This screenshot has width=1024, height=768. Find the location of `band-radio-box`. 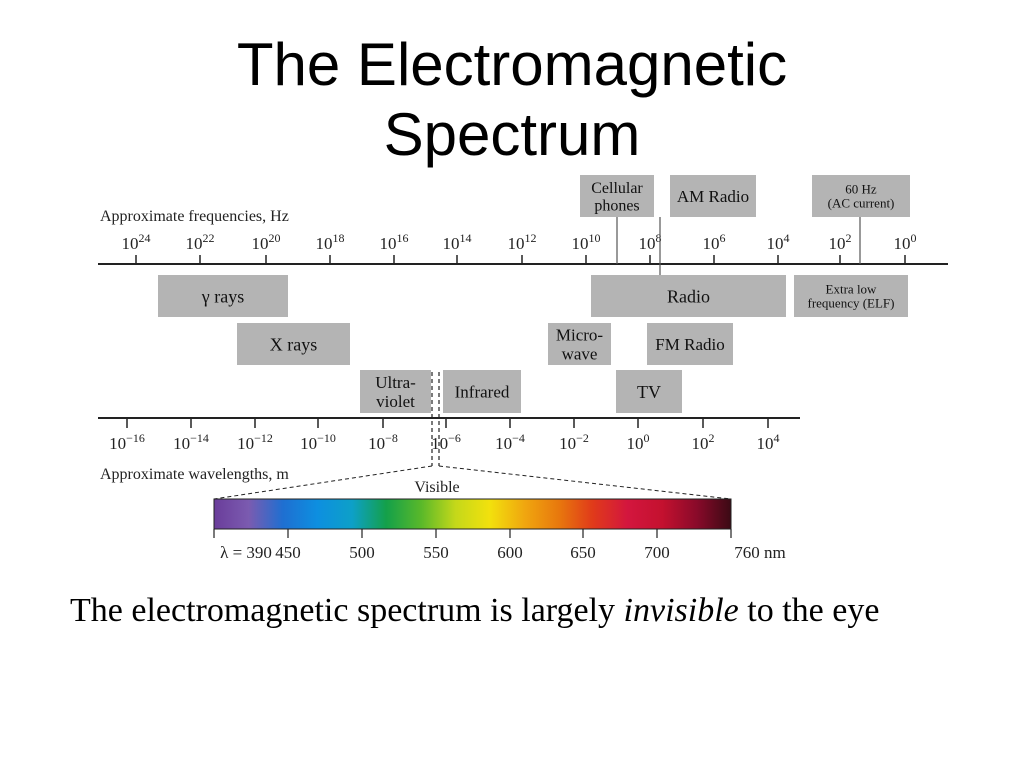

band-radio-box is located at coordinates (688, 296).